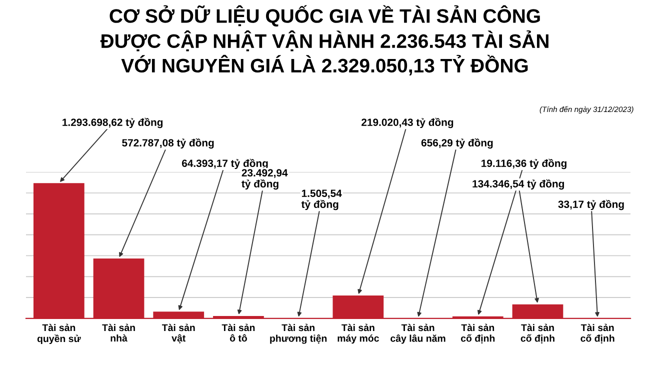 The width and height of the screenshot is (650, 366). What do you see at coordinates (518, 184) in the screenshot?
I see `data-label: 134.346,54 tỷ đồng` at bounding box center [518, 184].